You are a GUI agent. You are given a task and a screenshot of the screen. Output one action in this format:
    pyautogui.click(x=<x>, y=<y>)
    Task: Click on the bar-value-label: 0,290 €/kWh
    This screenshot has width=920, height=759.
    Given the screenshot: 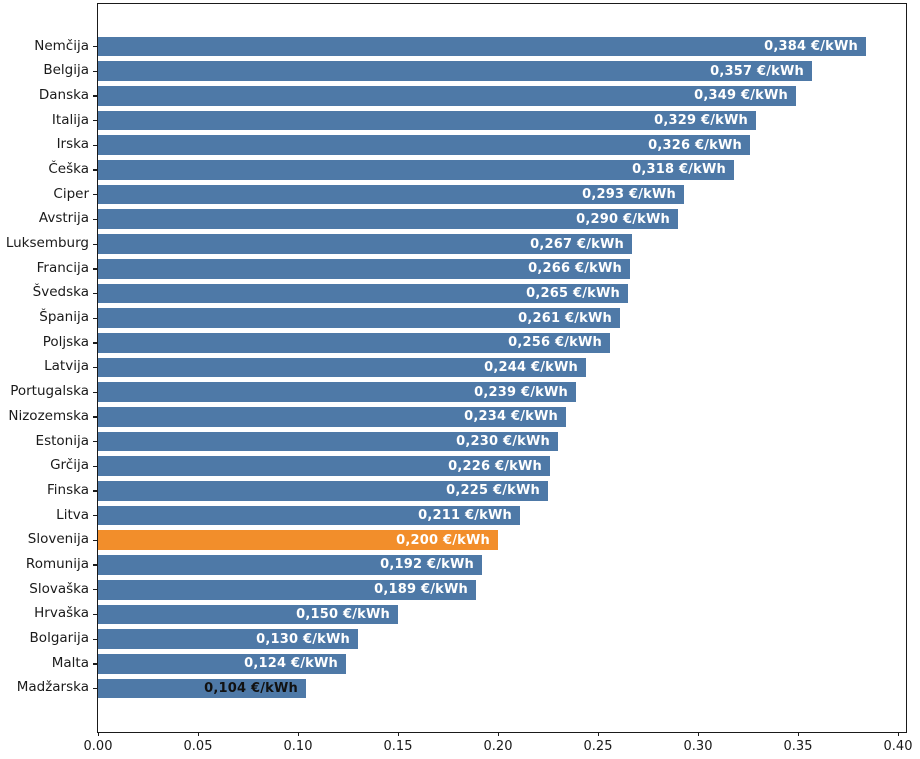 What is the action you would take?
    pyautogui.click(x=623, y=219)
    